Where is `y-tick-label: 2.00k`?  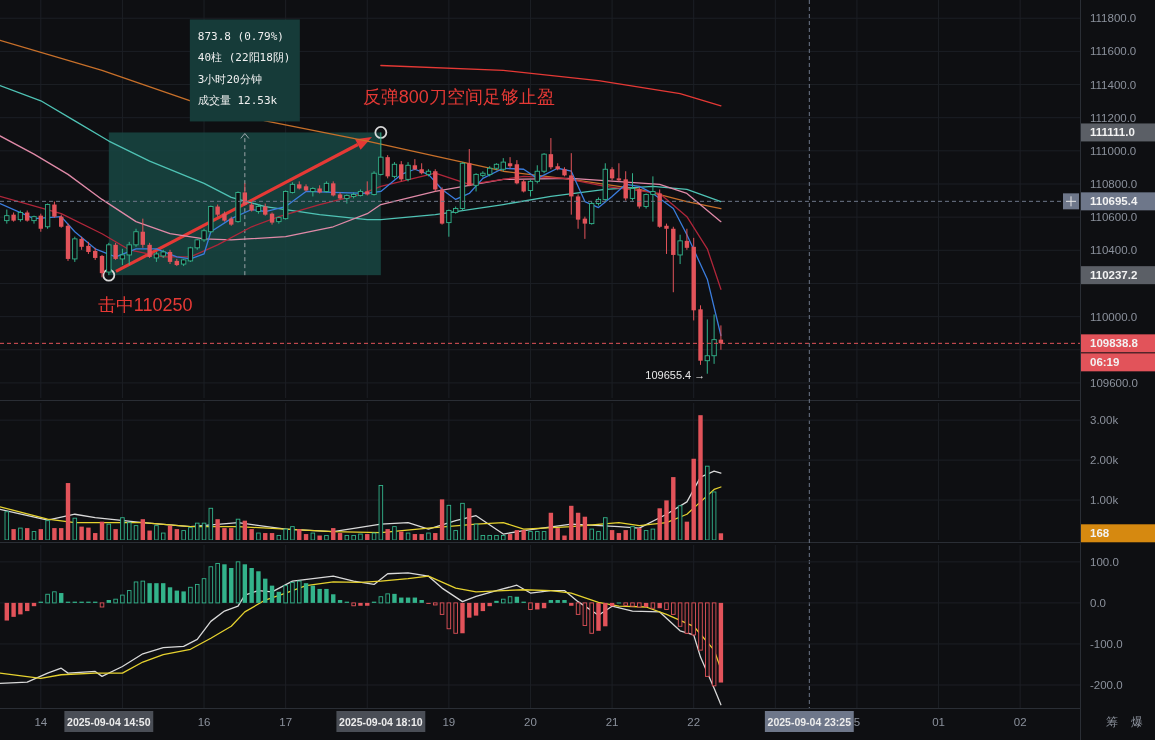 y-tick-label: 2.00k is located at coordinates (1104, 460).